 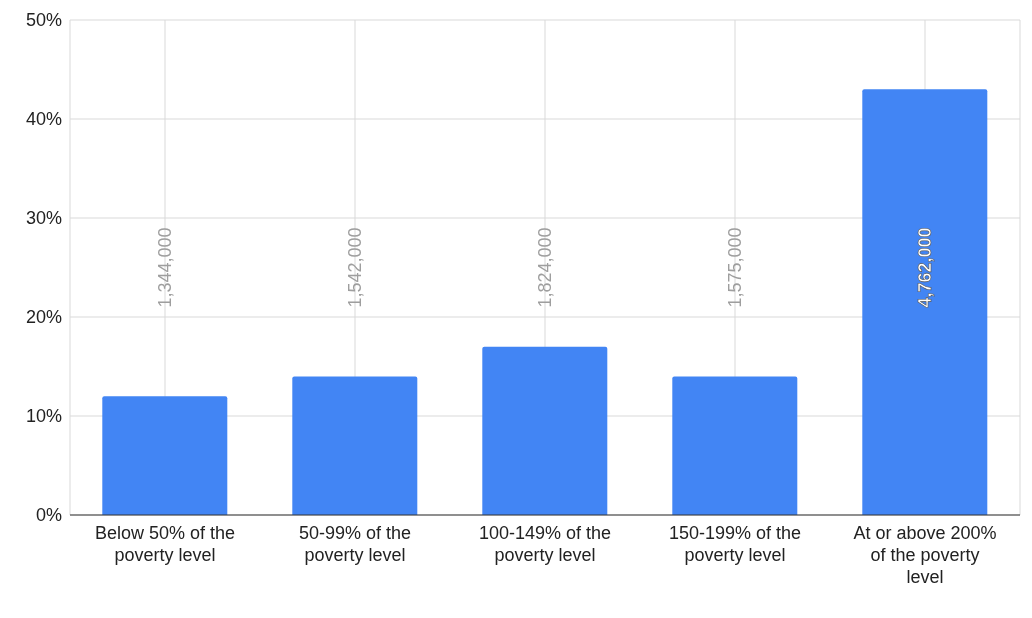 What do you see at coordinates (43, 119) in the screenshot?
I see `y-tick-label: 40%` at bounding box center [43, 119].